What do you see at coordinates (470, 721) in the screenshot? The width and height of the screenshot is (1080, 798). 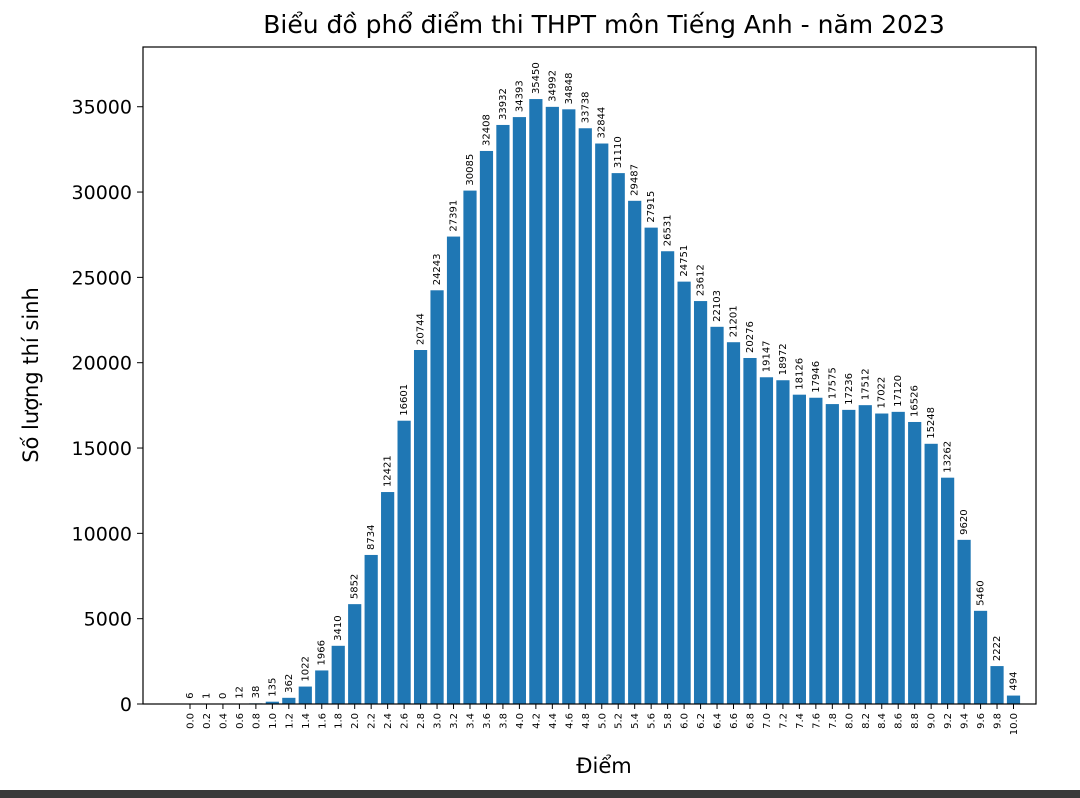 I see `x-tick-label: 3.4` at bounding box center [470, 721].